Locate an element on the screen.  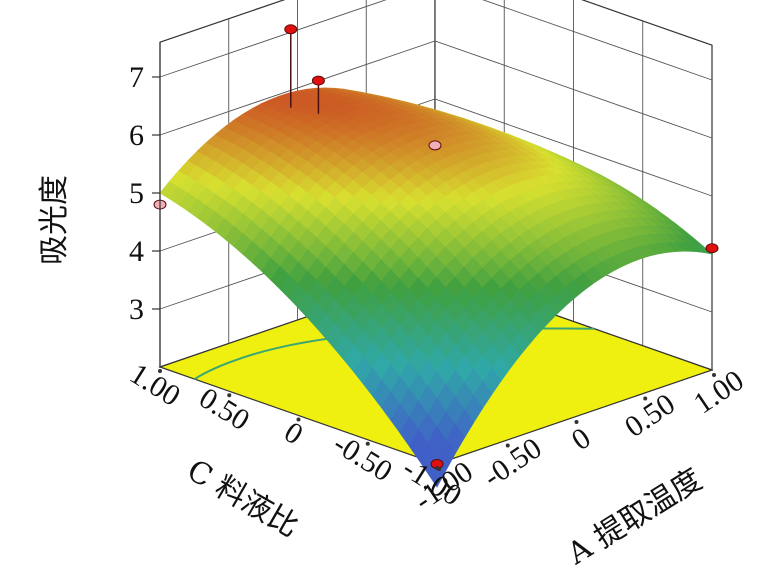
z-axis-title: 吸光度 is located at coordinates (54, 220).